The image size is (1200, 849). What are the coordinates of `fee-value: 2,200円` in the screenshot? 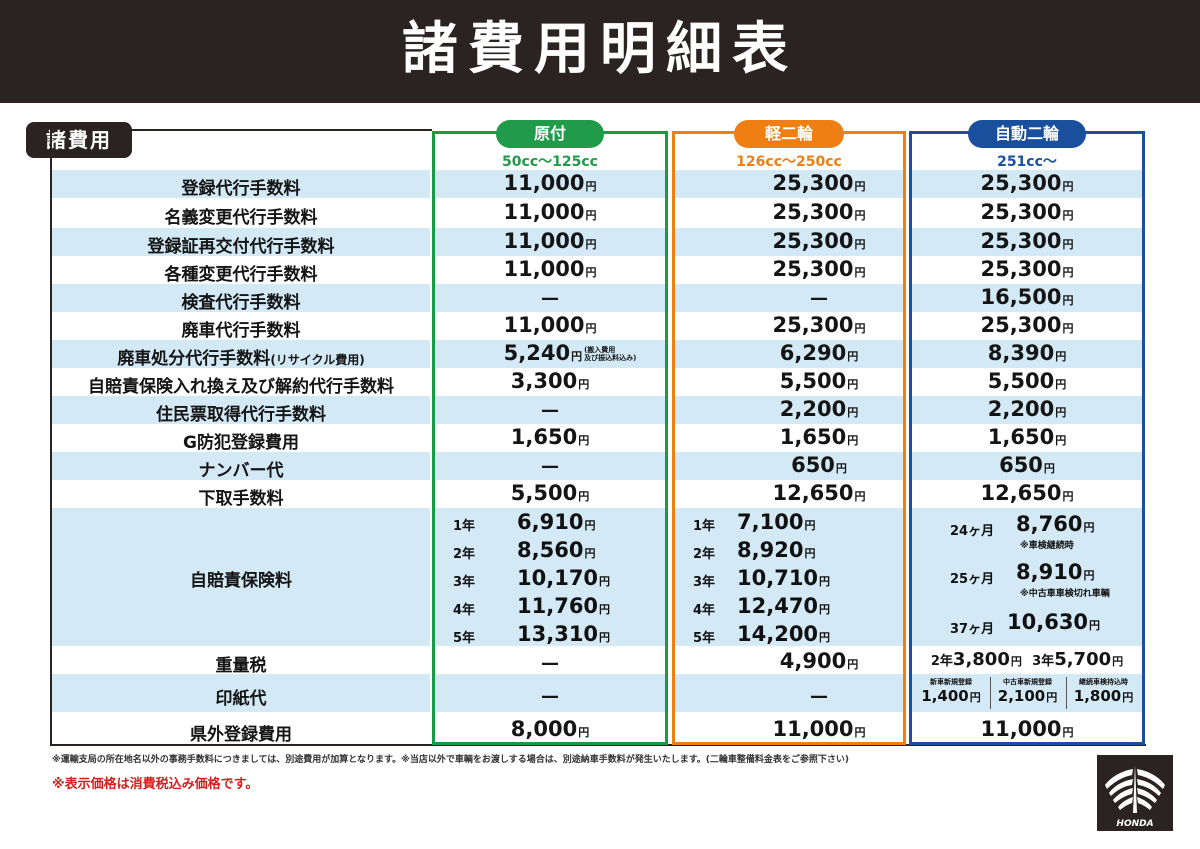 It's located at (789, 409).